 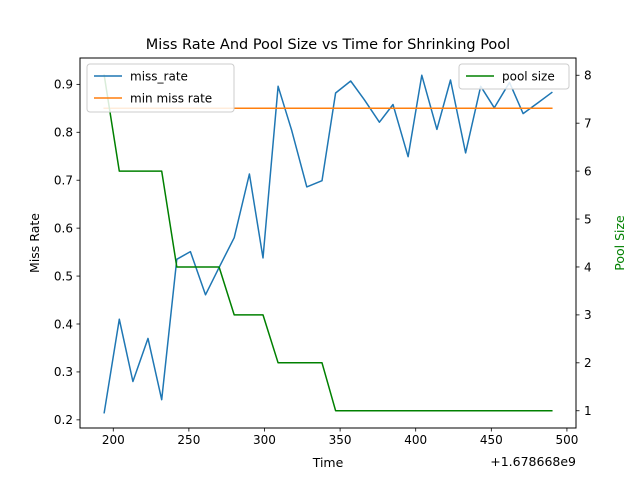 I want to click on x-tick-label: 250, so click(x=188, y=440).